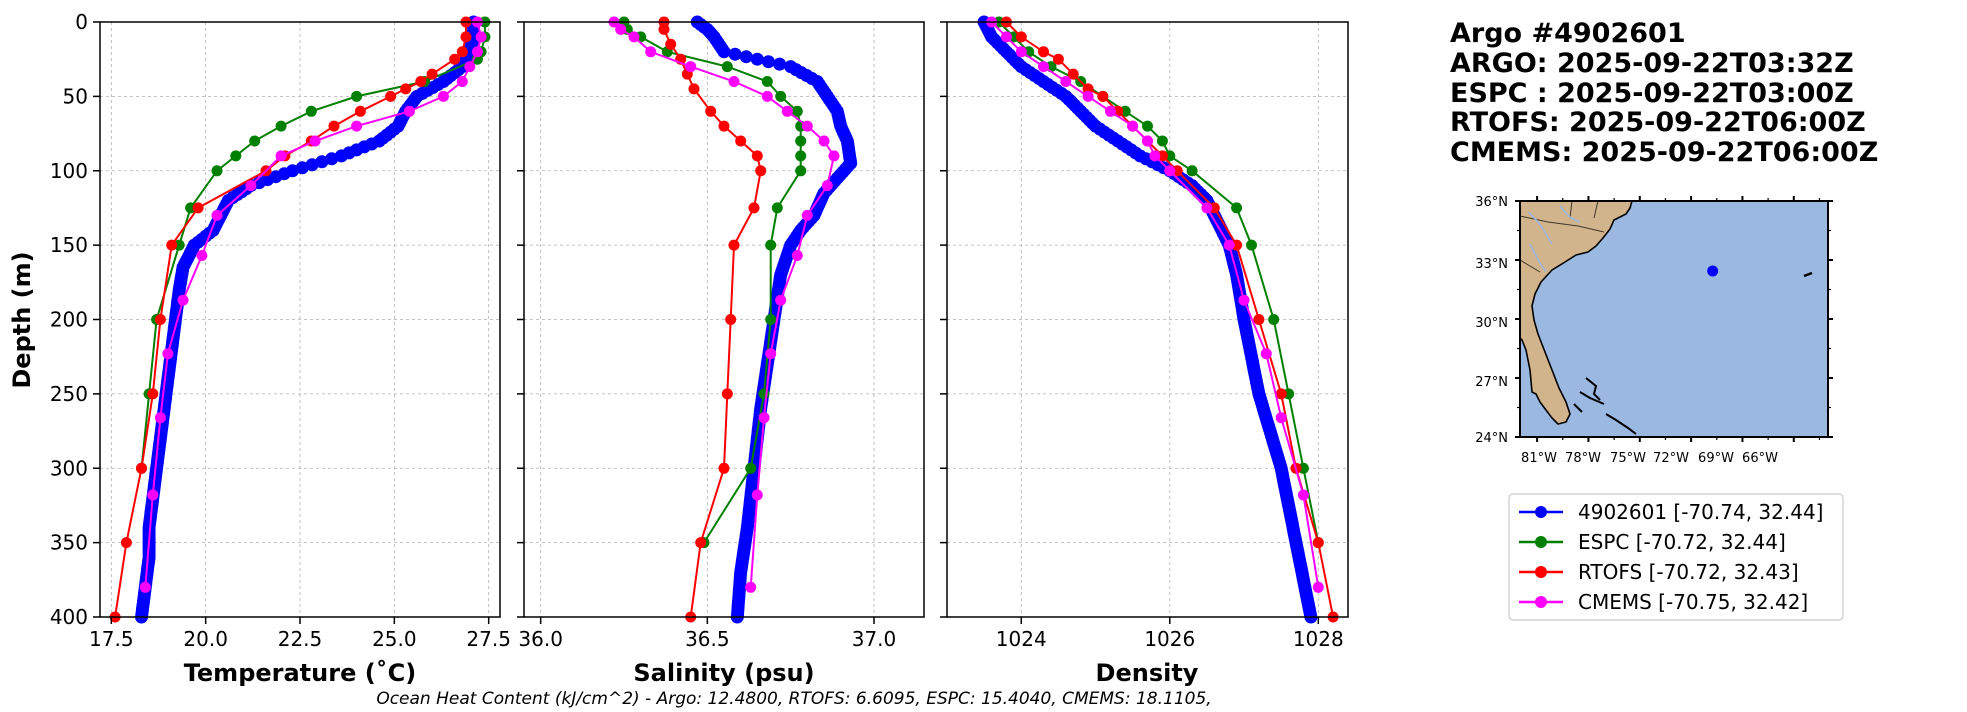  I want to click on espc-line, so click(1159, 282).